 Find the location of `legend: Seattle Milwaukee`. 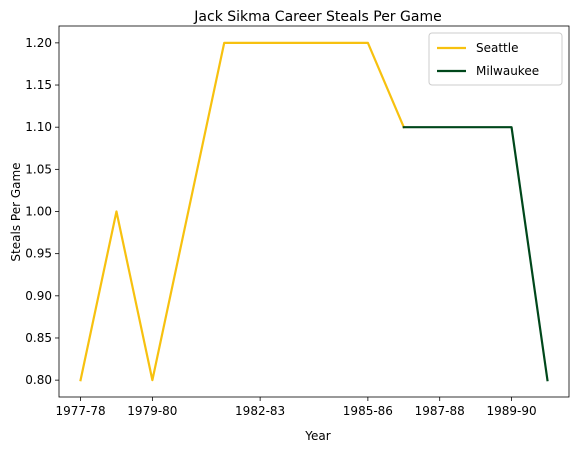

legend: Seattle Milwaukee is located at coordinates (495, 59).